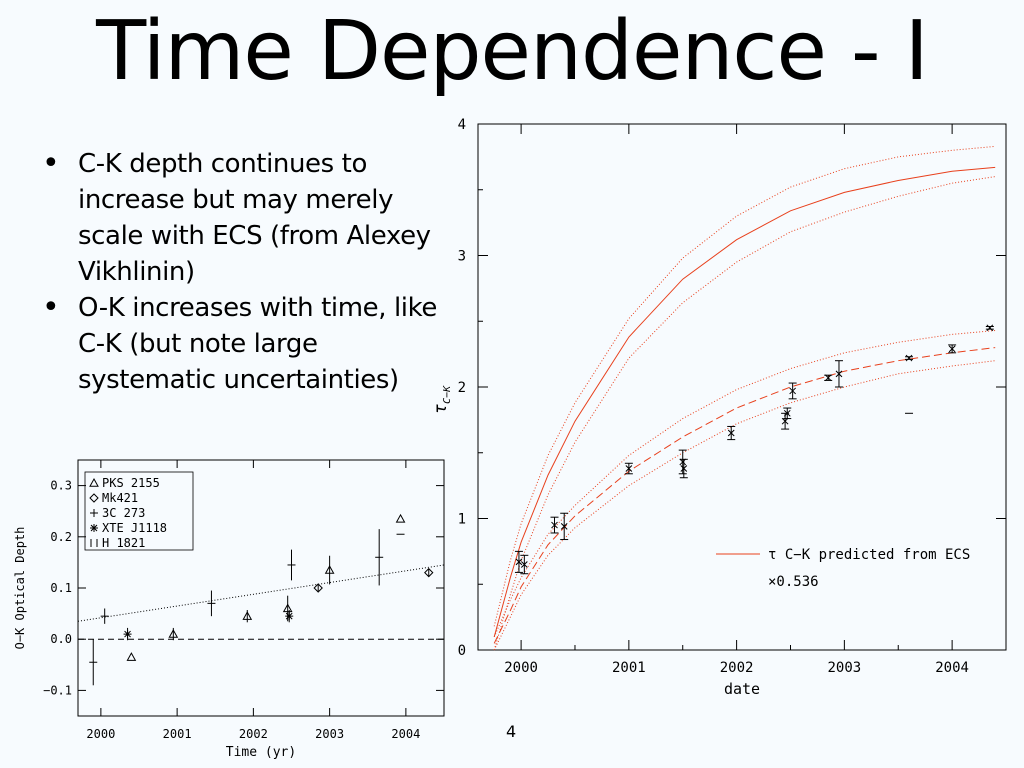 The height and width of the screenshot is (768, 1024). Describe the element at coordinates (462, 520) in the screenshot. I see `ck-y-tick-label: 1` at that location.